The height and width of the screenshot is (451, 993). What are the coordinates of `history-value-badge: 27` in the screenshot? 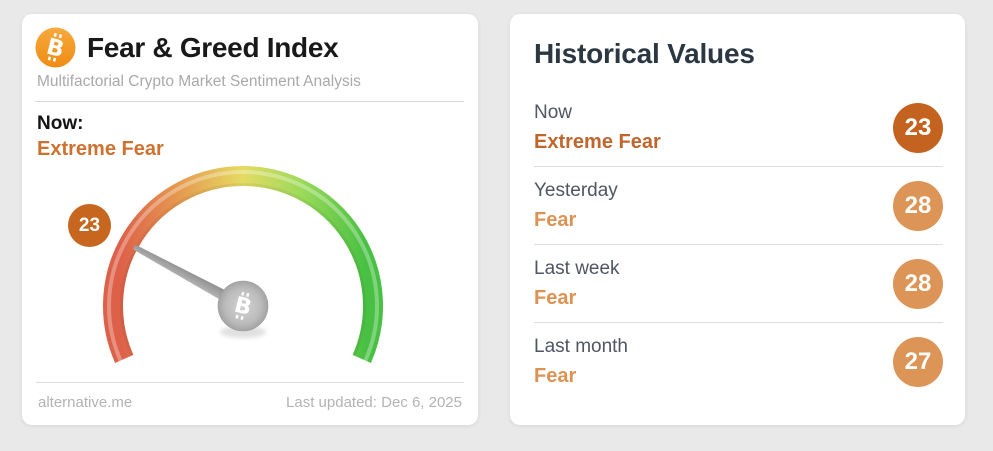 It's located at (918, 361).